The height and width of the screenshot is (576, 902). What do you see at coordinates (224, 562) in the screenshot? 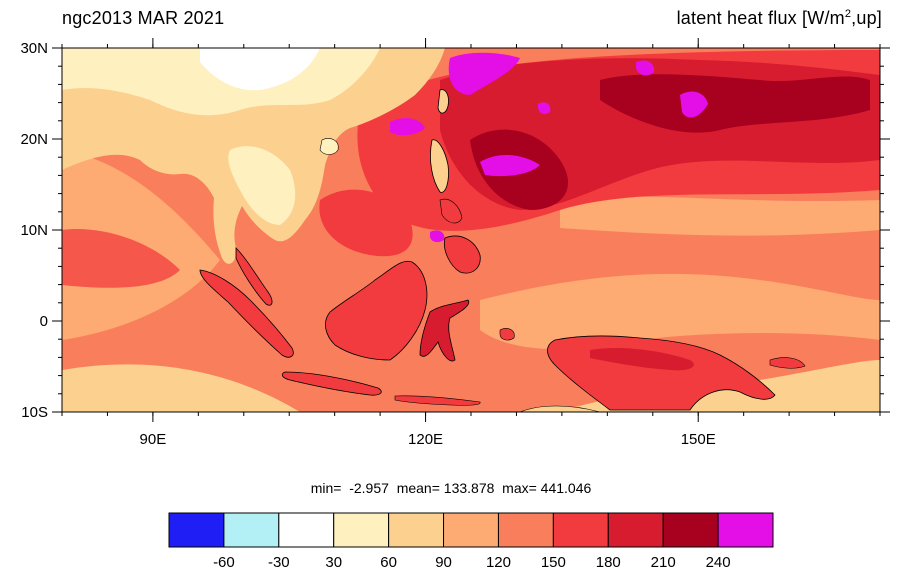
I see `colorbar-label: -60` at bounding box center [224, 562].